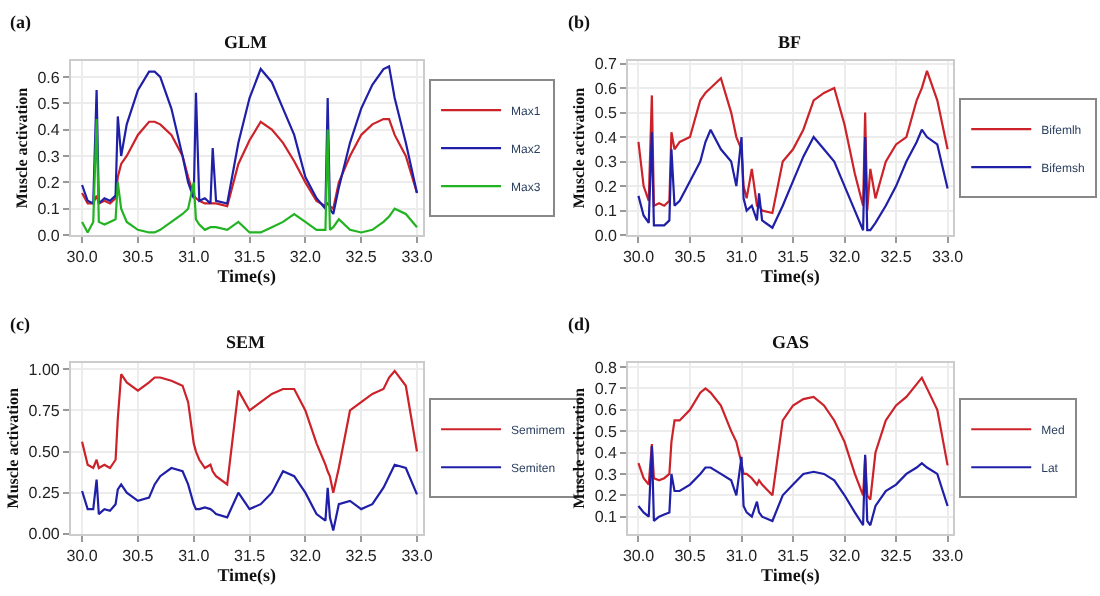 This screenshot has height=596, width=1100. Describe the element at coordinates (20, 22) in the screenshot. I see `text: (a)` at that location.